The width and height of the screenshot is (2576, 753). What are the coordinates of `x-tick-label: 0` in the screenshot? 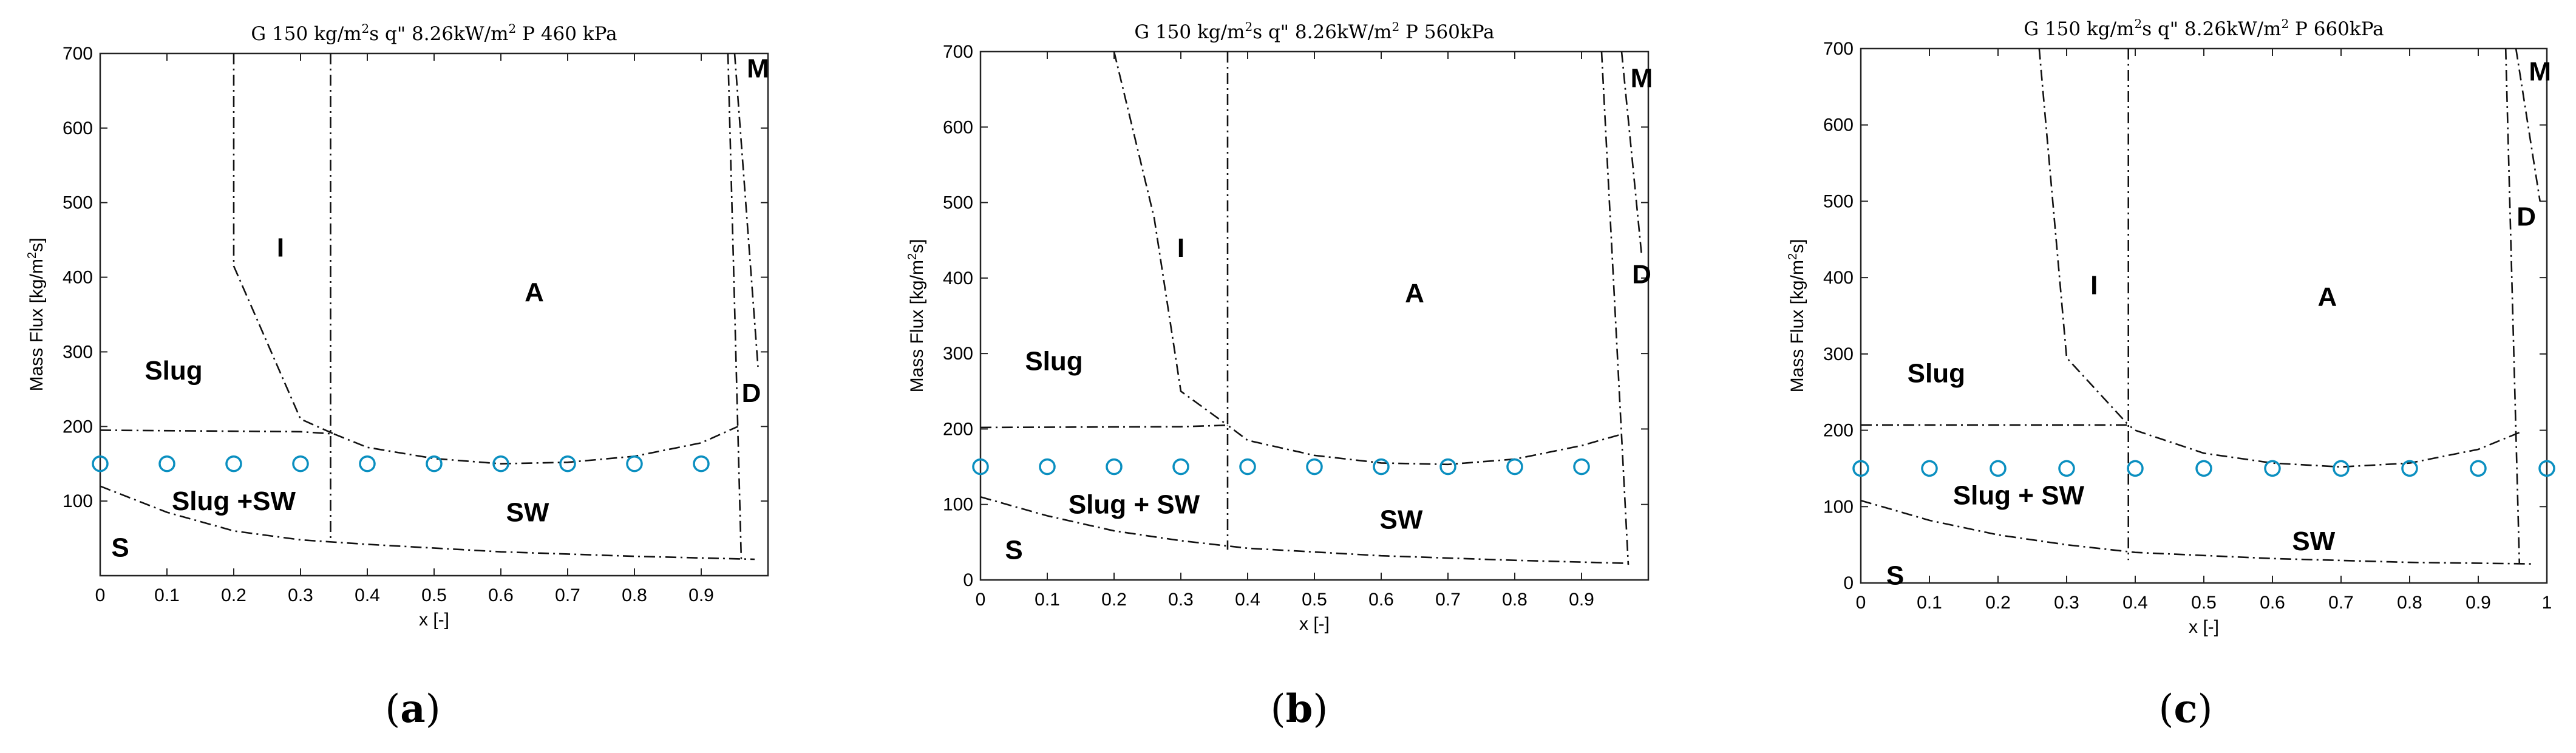 It's located at (981, 600).